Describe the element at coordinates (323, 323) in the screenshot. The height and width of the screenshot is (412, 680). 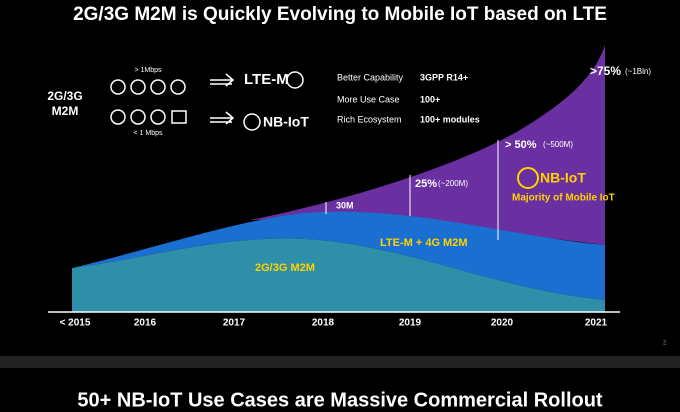
I see `year: 2018` at that location.